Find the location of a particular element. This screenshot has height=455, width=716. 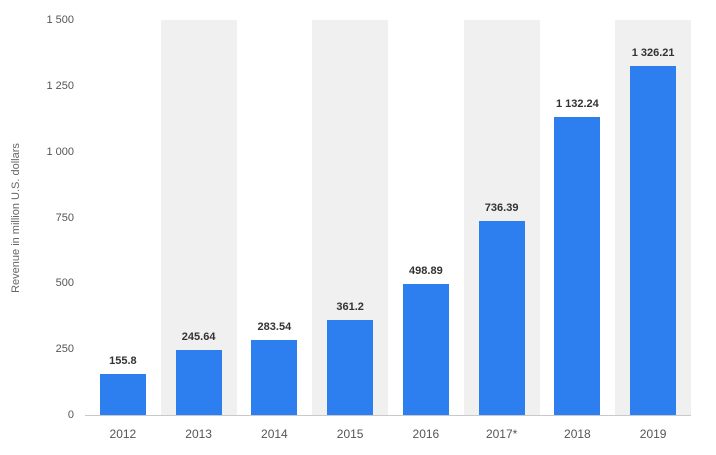

x-axis-label: 2012 is located at coordinates (123, 434).